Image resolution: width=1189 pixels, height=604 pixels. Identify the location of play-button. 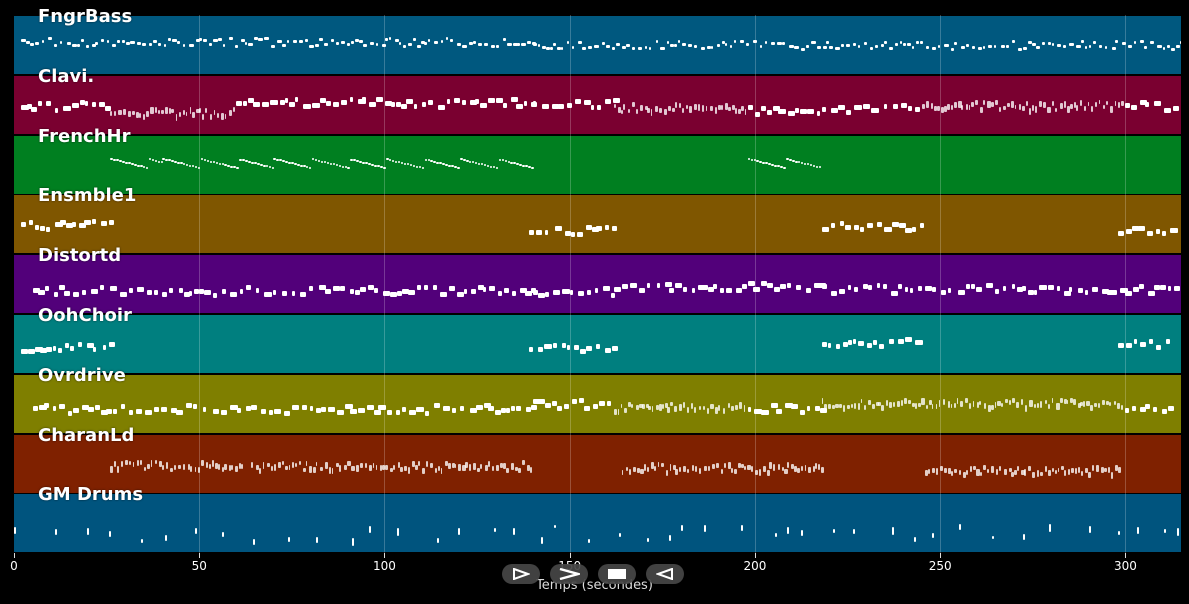
(521, 574).